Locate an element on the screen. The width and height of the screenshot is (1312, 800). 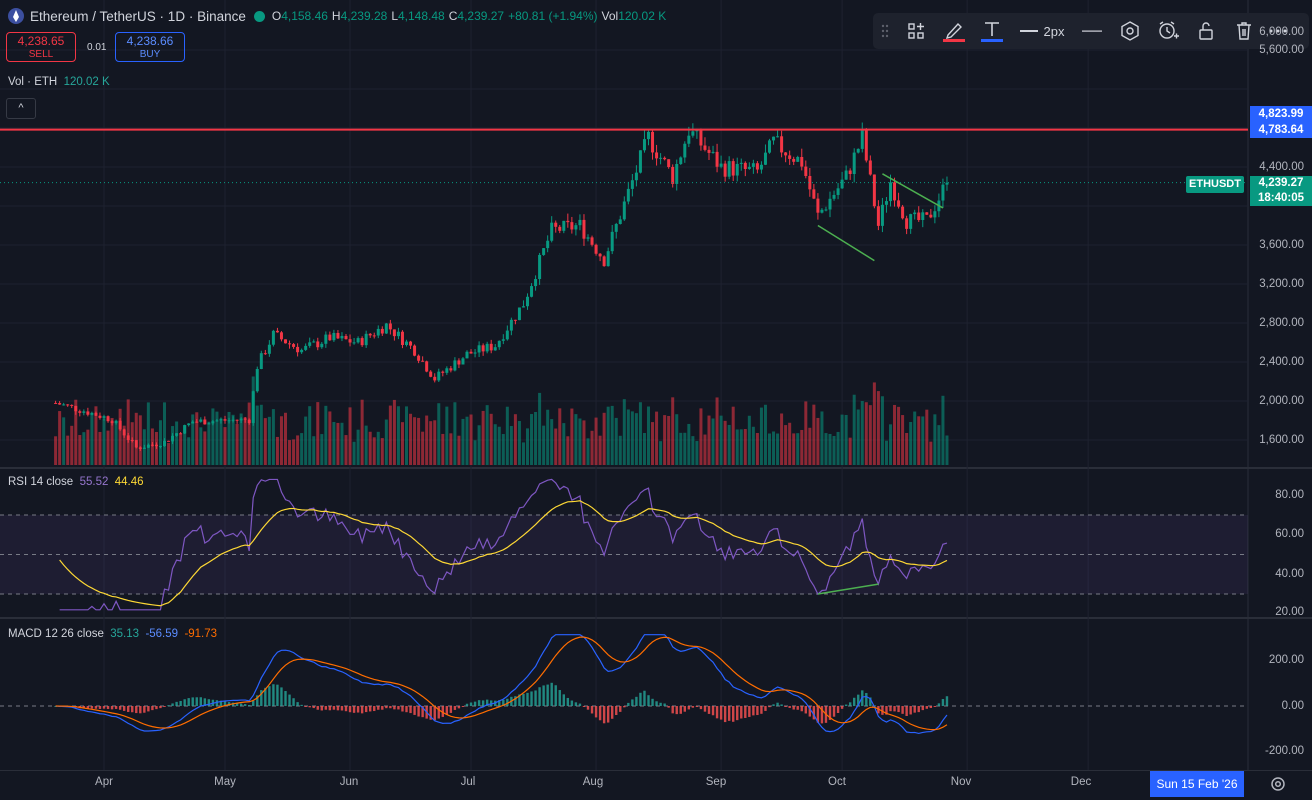
close-key: C is located at coordinates (453, 16).